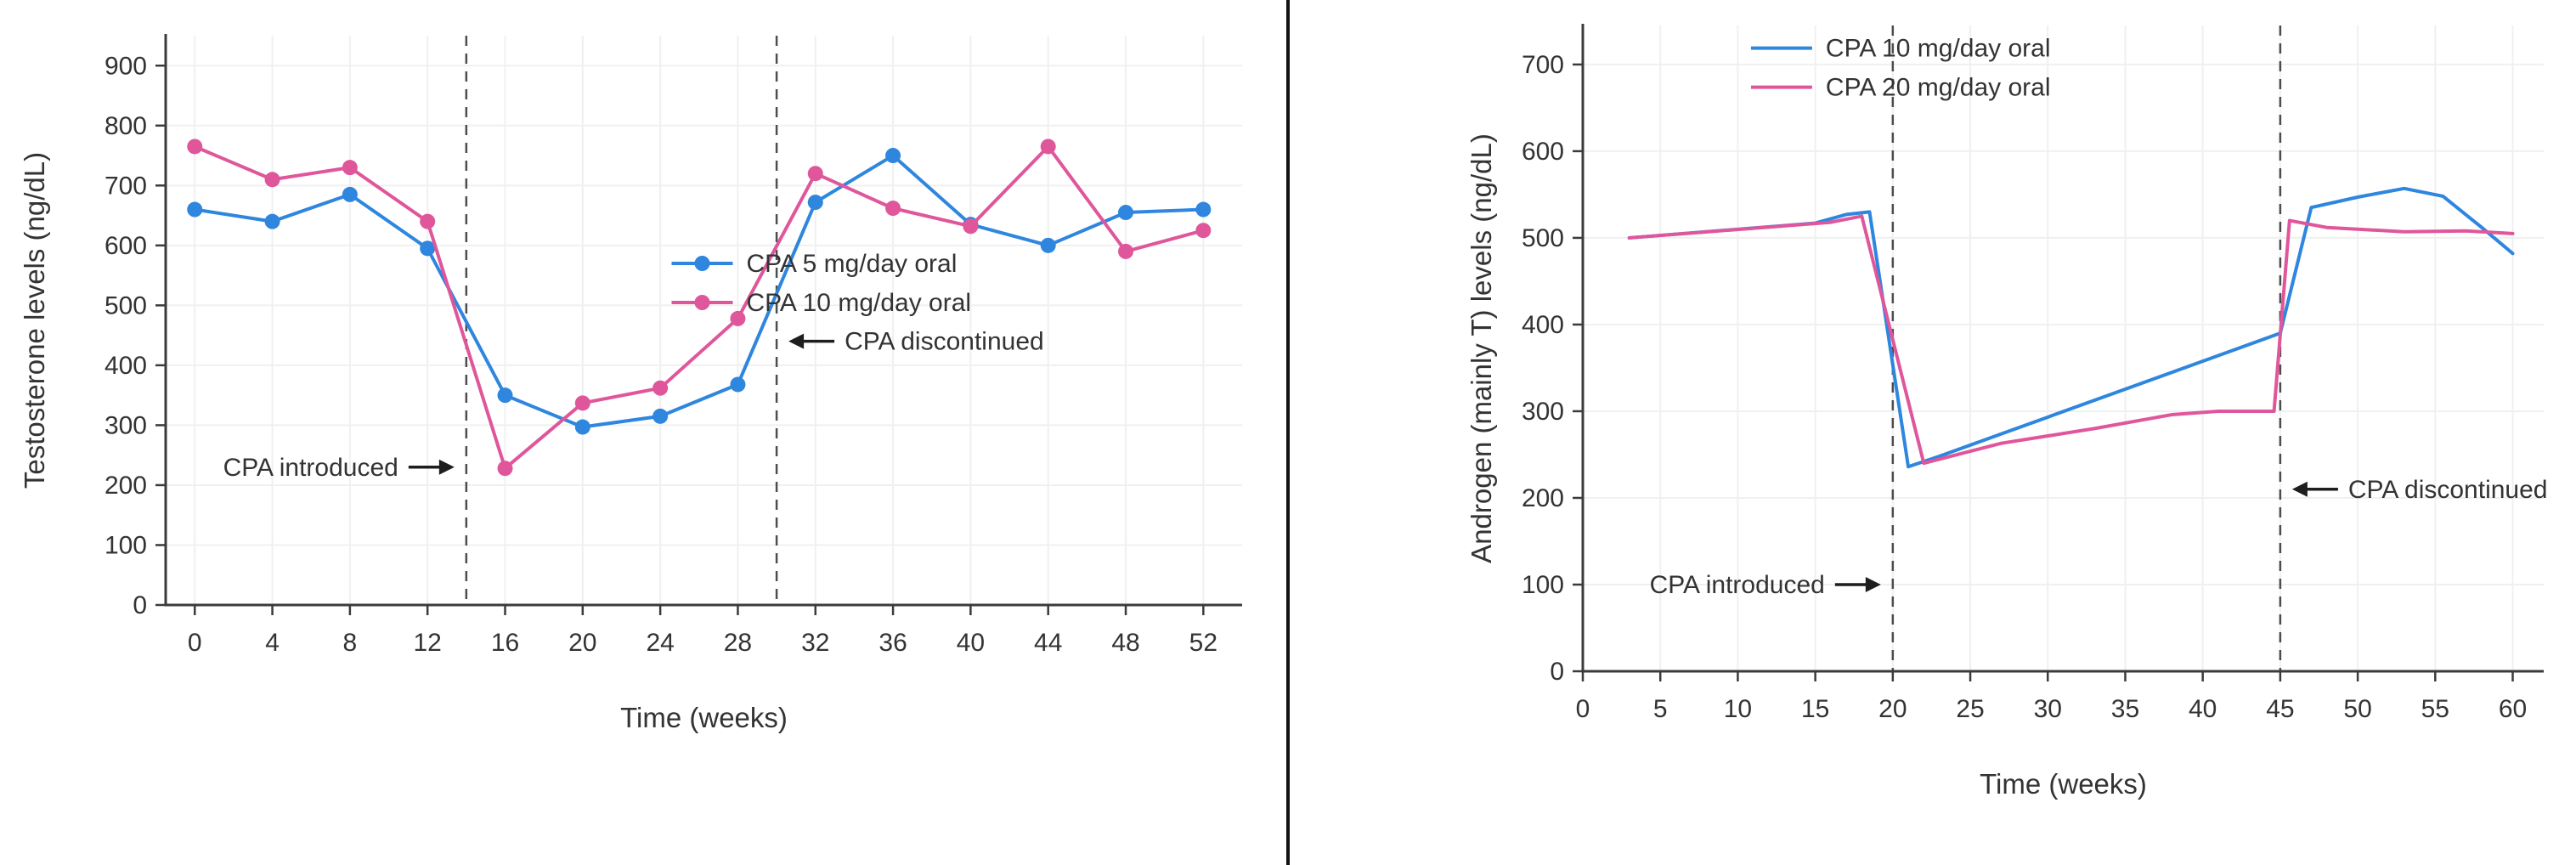  What do you see at coordinates (2435, 709) in the screenshot?
I see `x-tick-label: 55` at bounding box center [2435, 709].